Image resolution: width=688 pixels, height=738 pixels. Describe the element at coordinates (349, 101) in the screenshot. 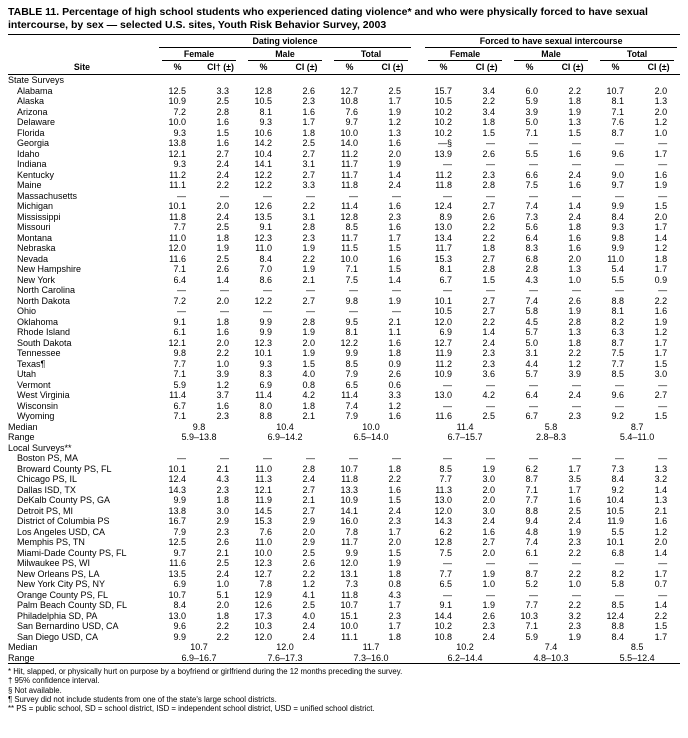

I see `value-cell: 10.8` at that location.